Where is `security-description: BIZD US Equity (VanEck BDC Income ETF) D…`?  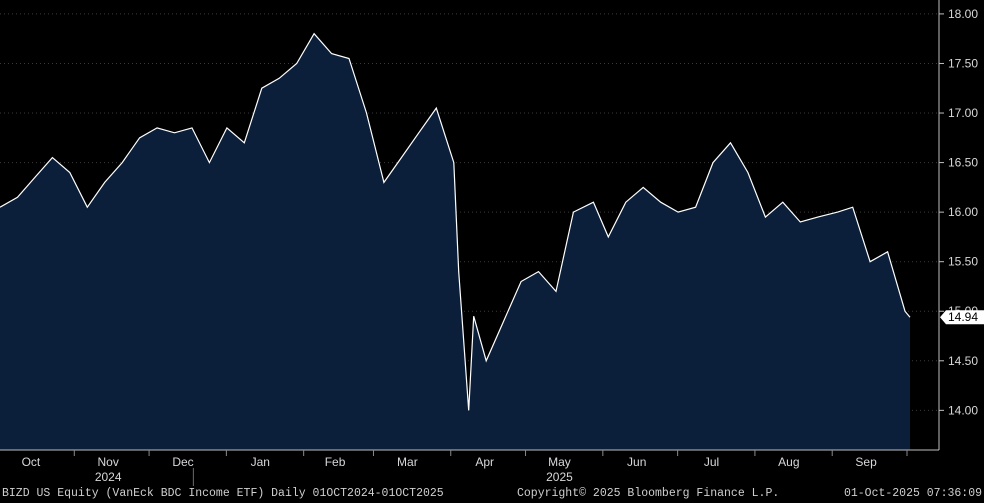
security-description: BIZD US Equity (VanEck BDC Income ETF) D… is located at coordinates (223, 493).